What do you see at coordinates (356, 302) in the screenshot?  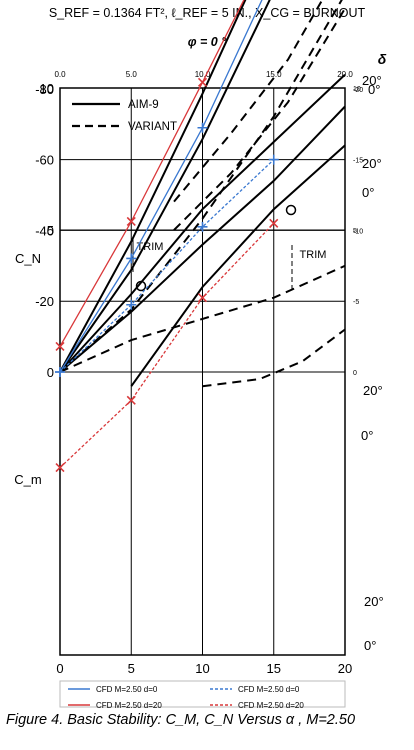 I see `right-tick-label: -5` at bounding box center [356, 302].